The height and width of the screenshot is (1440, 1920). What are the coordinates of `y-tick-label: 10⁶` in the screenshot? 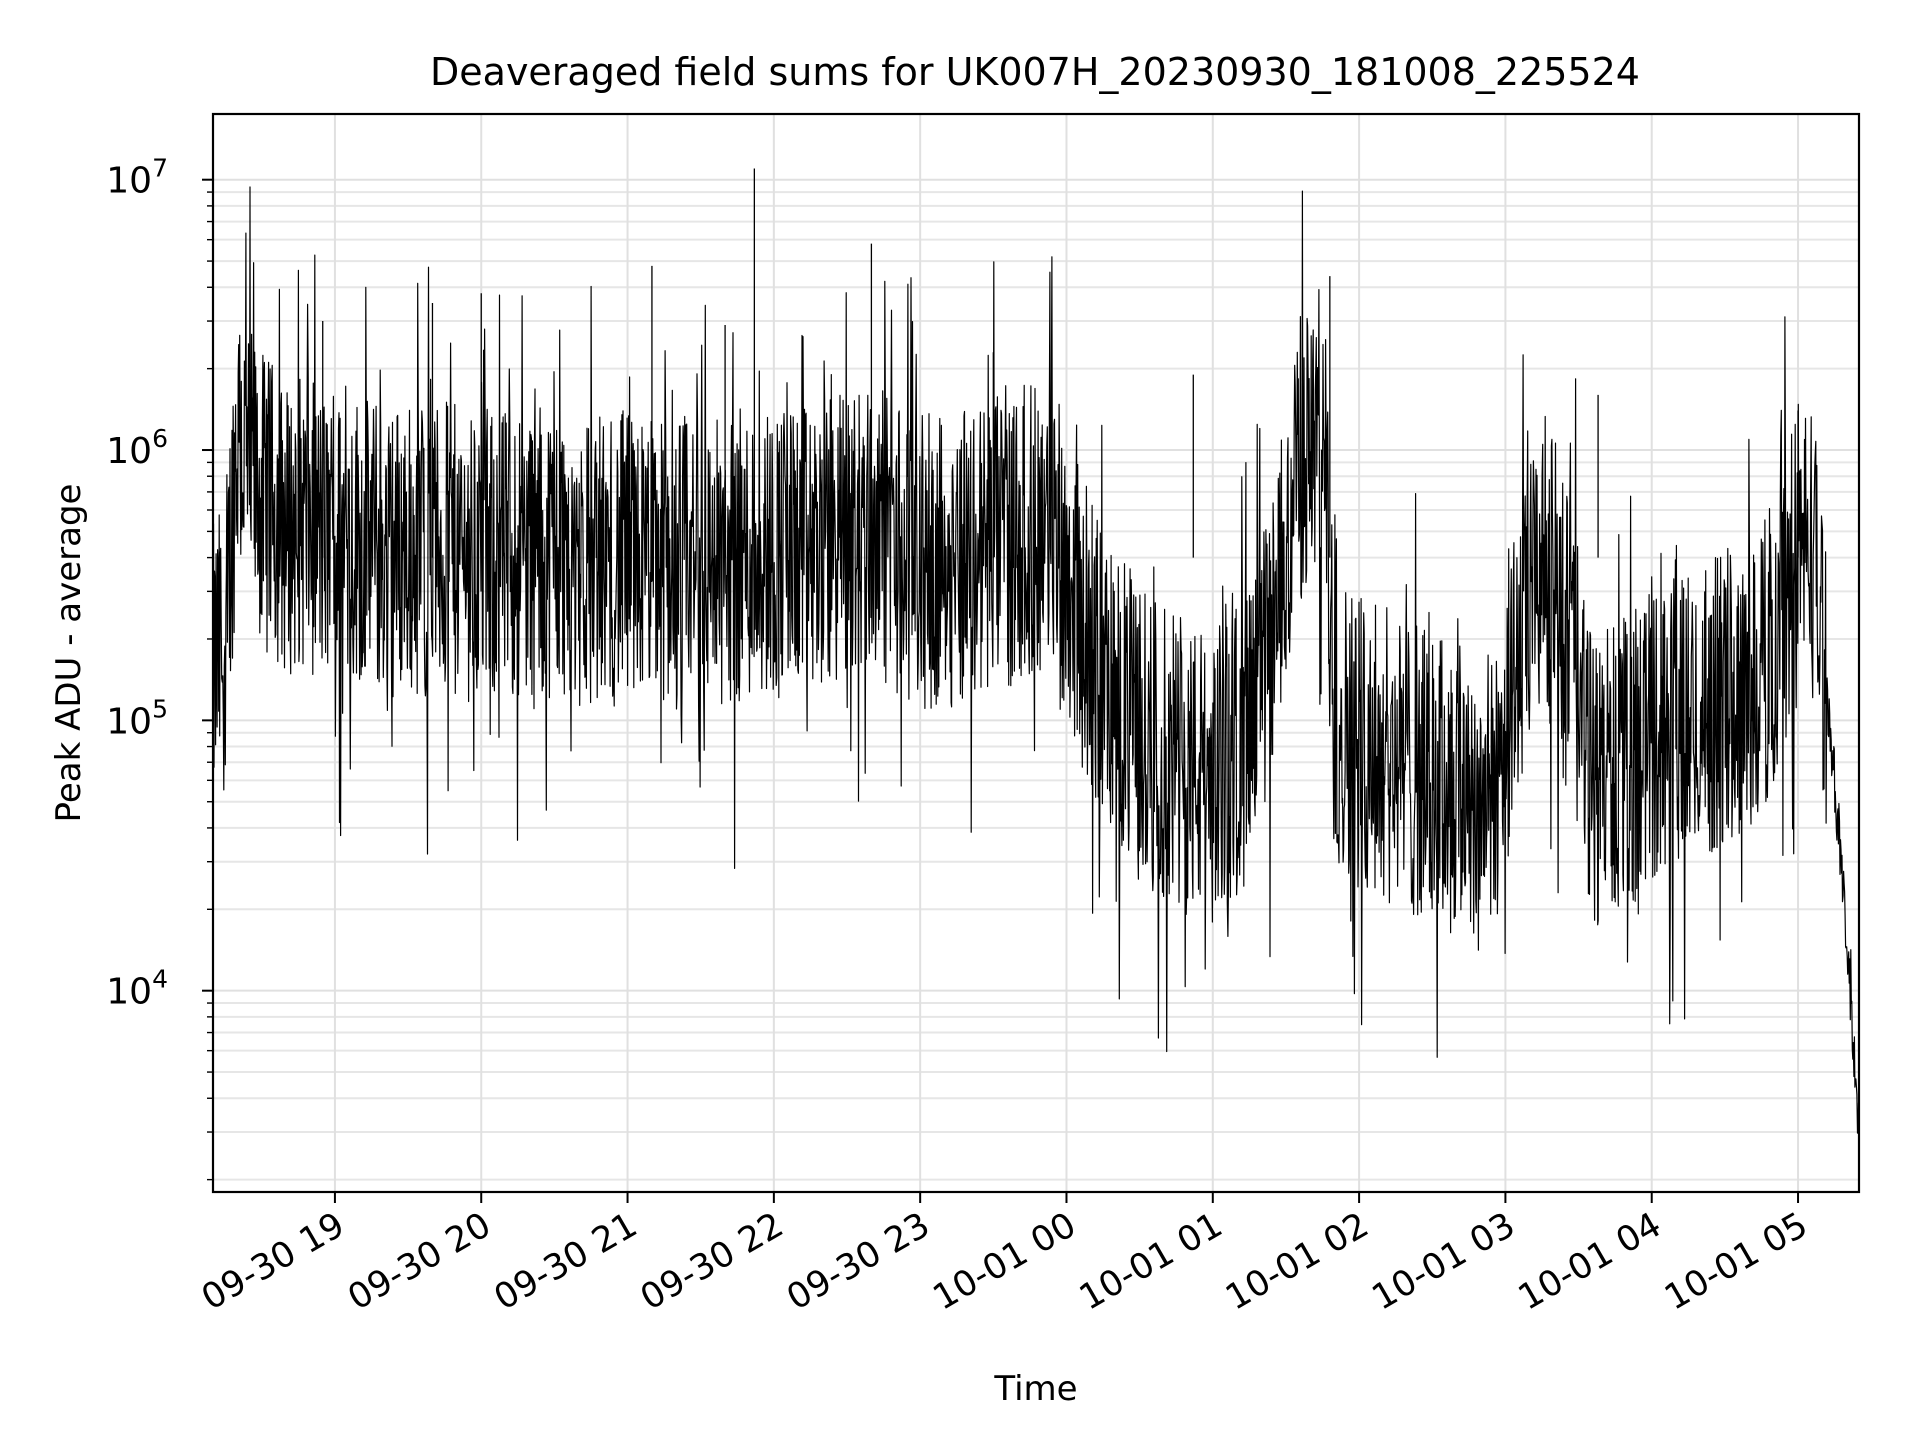 It's located at (137, 448).